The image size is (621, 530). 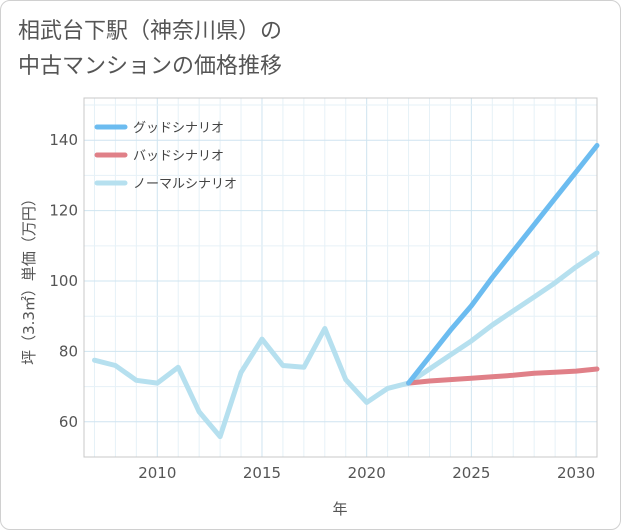 What do you see at coordinates (339, 509) in the screenshot?
I see `x-axis-title: 年` at bounding box center [339, 509].